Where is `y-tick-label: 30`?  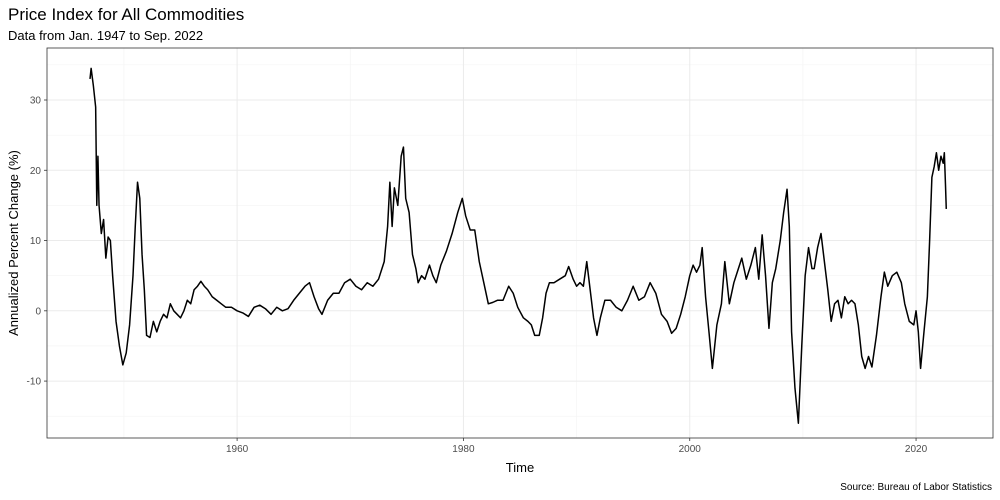
y-tick-label: 30 is located at coordinates (36, 101).